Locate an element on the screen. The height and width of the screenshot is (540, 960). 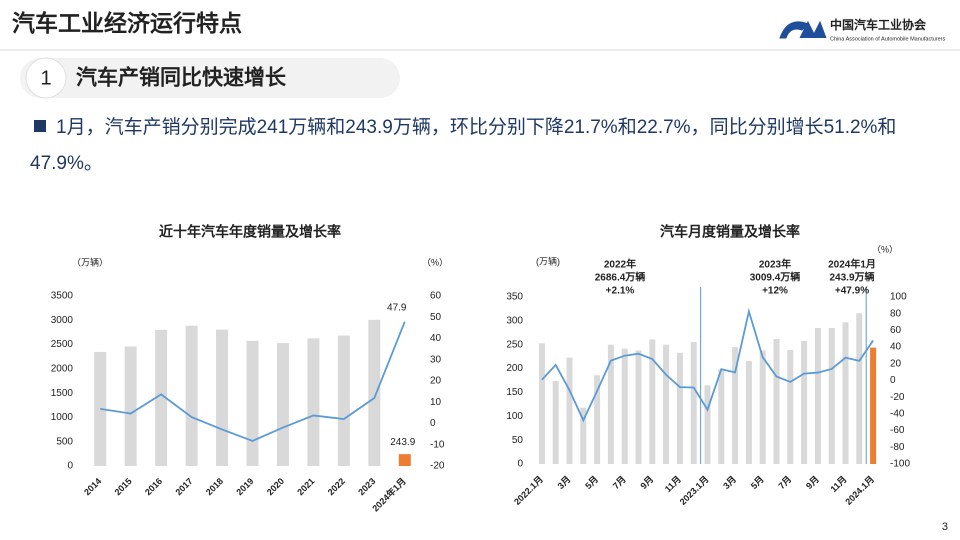
y-tick-label: 2500 is located at coordinates (62, 344).